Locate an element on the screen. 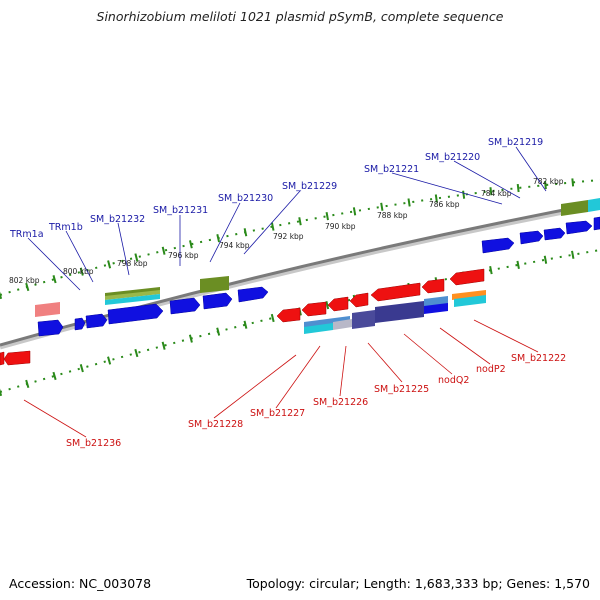 The width and height of the screenshot is (600, 600). cog-bar-orange is located at coordinates (469, 295).